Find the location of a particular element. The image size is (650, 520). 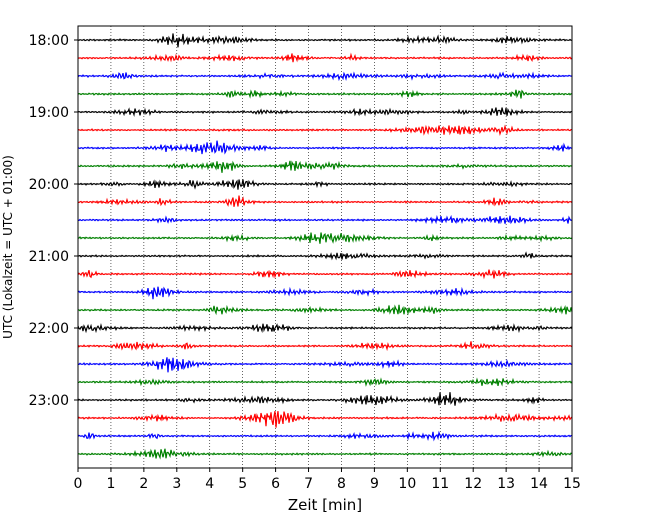

x-tick-label-7: 7 is located at coordinates (308, 484).